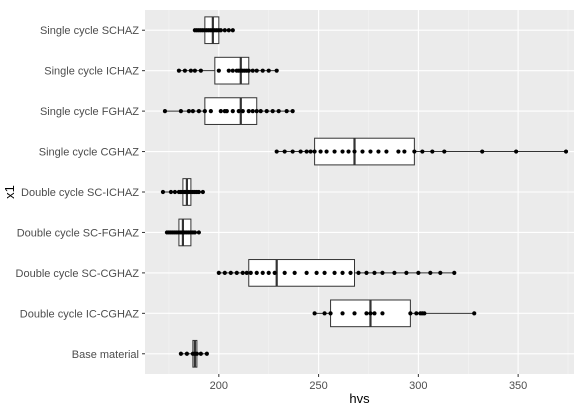 The height and width of the screenshot is (413, 578). Describe the element at coordinates (80, 193) in the screenshot. I see `y-tick-label: Double cycle SC-ICHAZ` at that location.